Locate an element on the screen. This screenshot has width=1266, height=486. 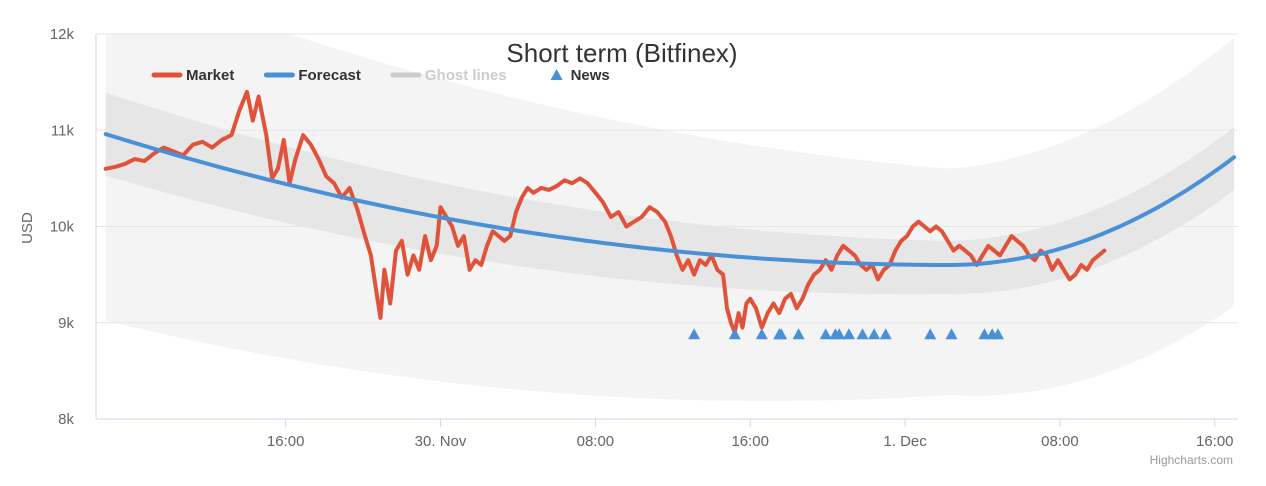
legend-item-ghost-lines: Ghost lines is located at coordinates (448, 75).